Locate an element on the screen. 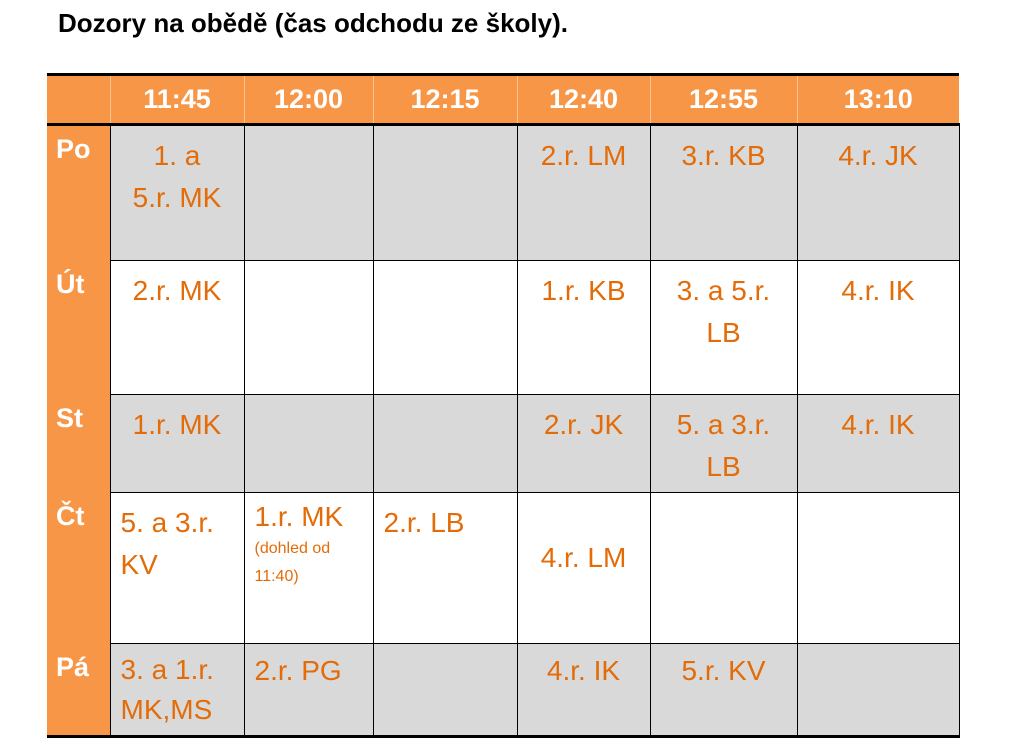 The width and height of the screenshot is (1011, 742). time-header: 12:55 is located at coordinates (723, 100).